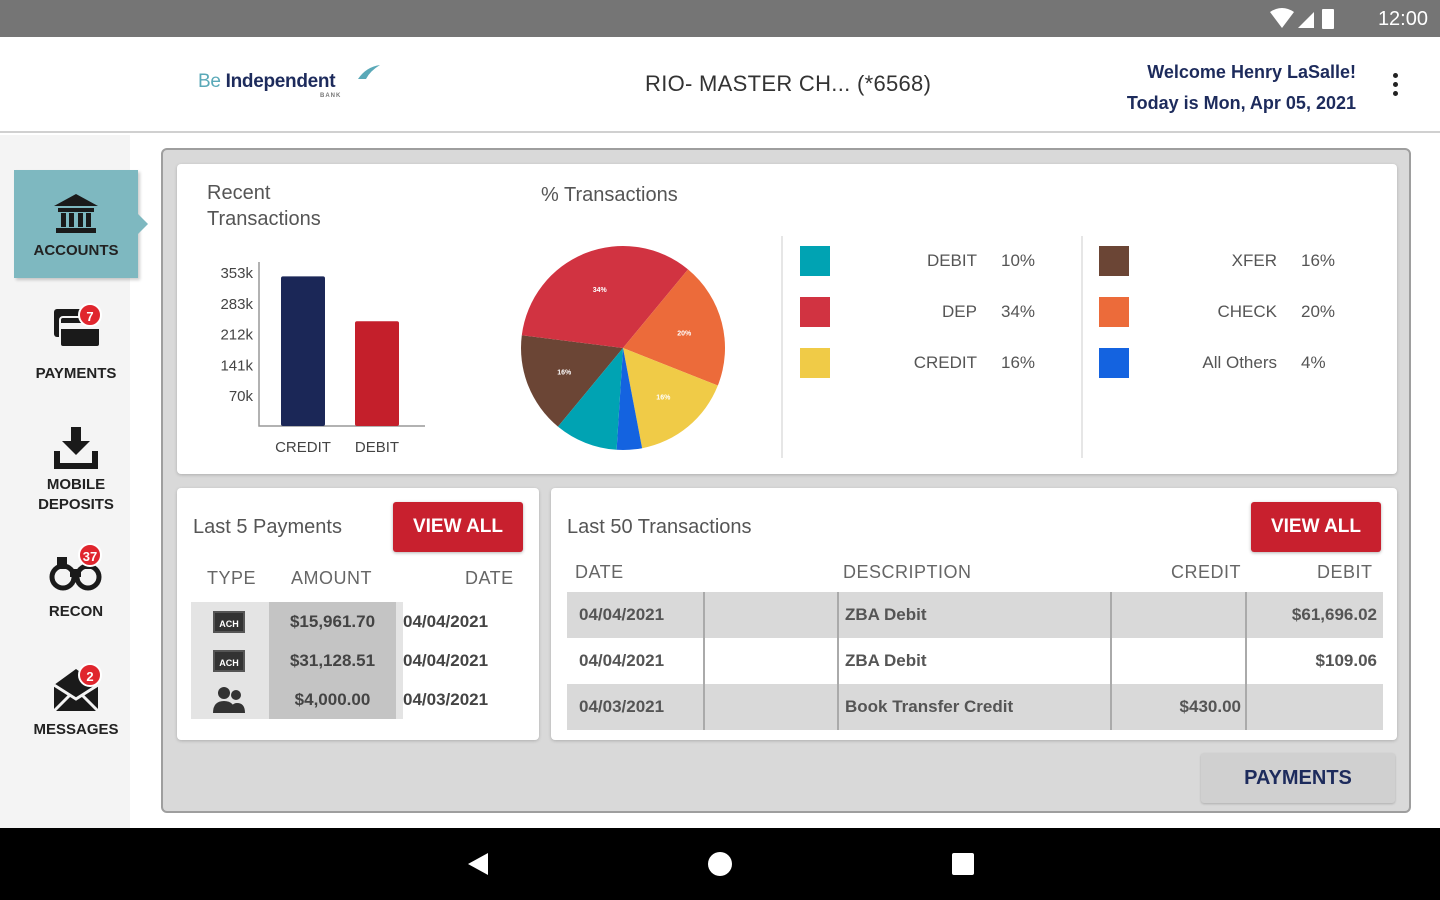 The image size is (1440, 900). Describe the element at coordinates (629, 399) in the screenshot. I see `pie-slice-all-others` at that location.